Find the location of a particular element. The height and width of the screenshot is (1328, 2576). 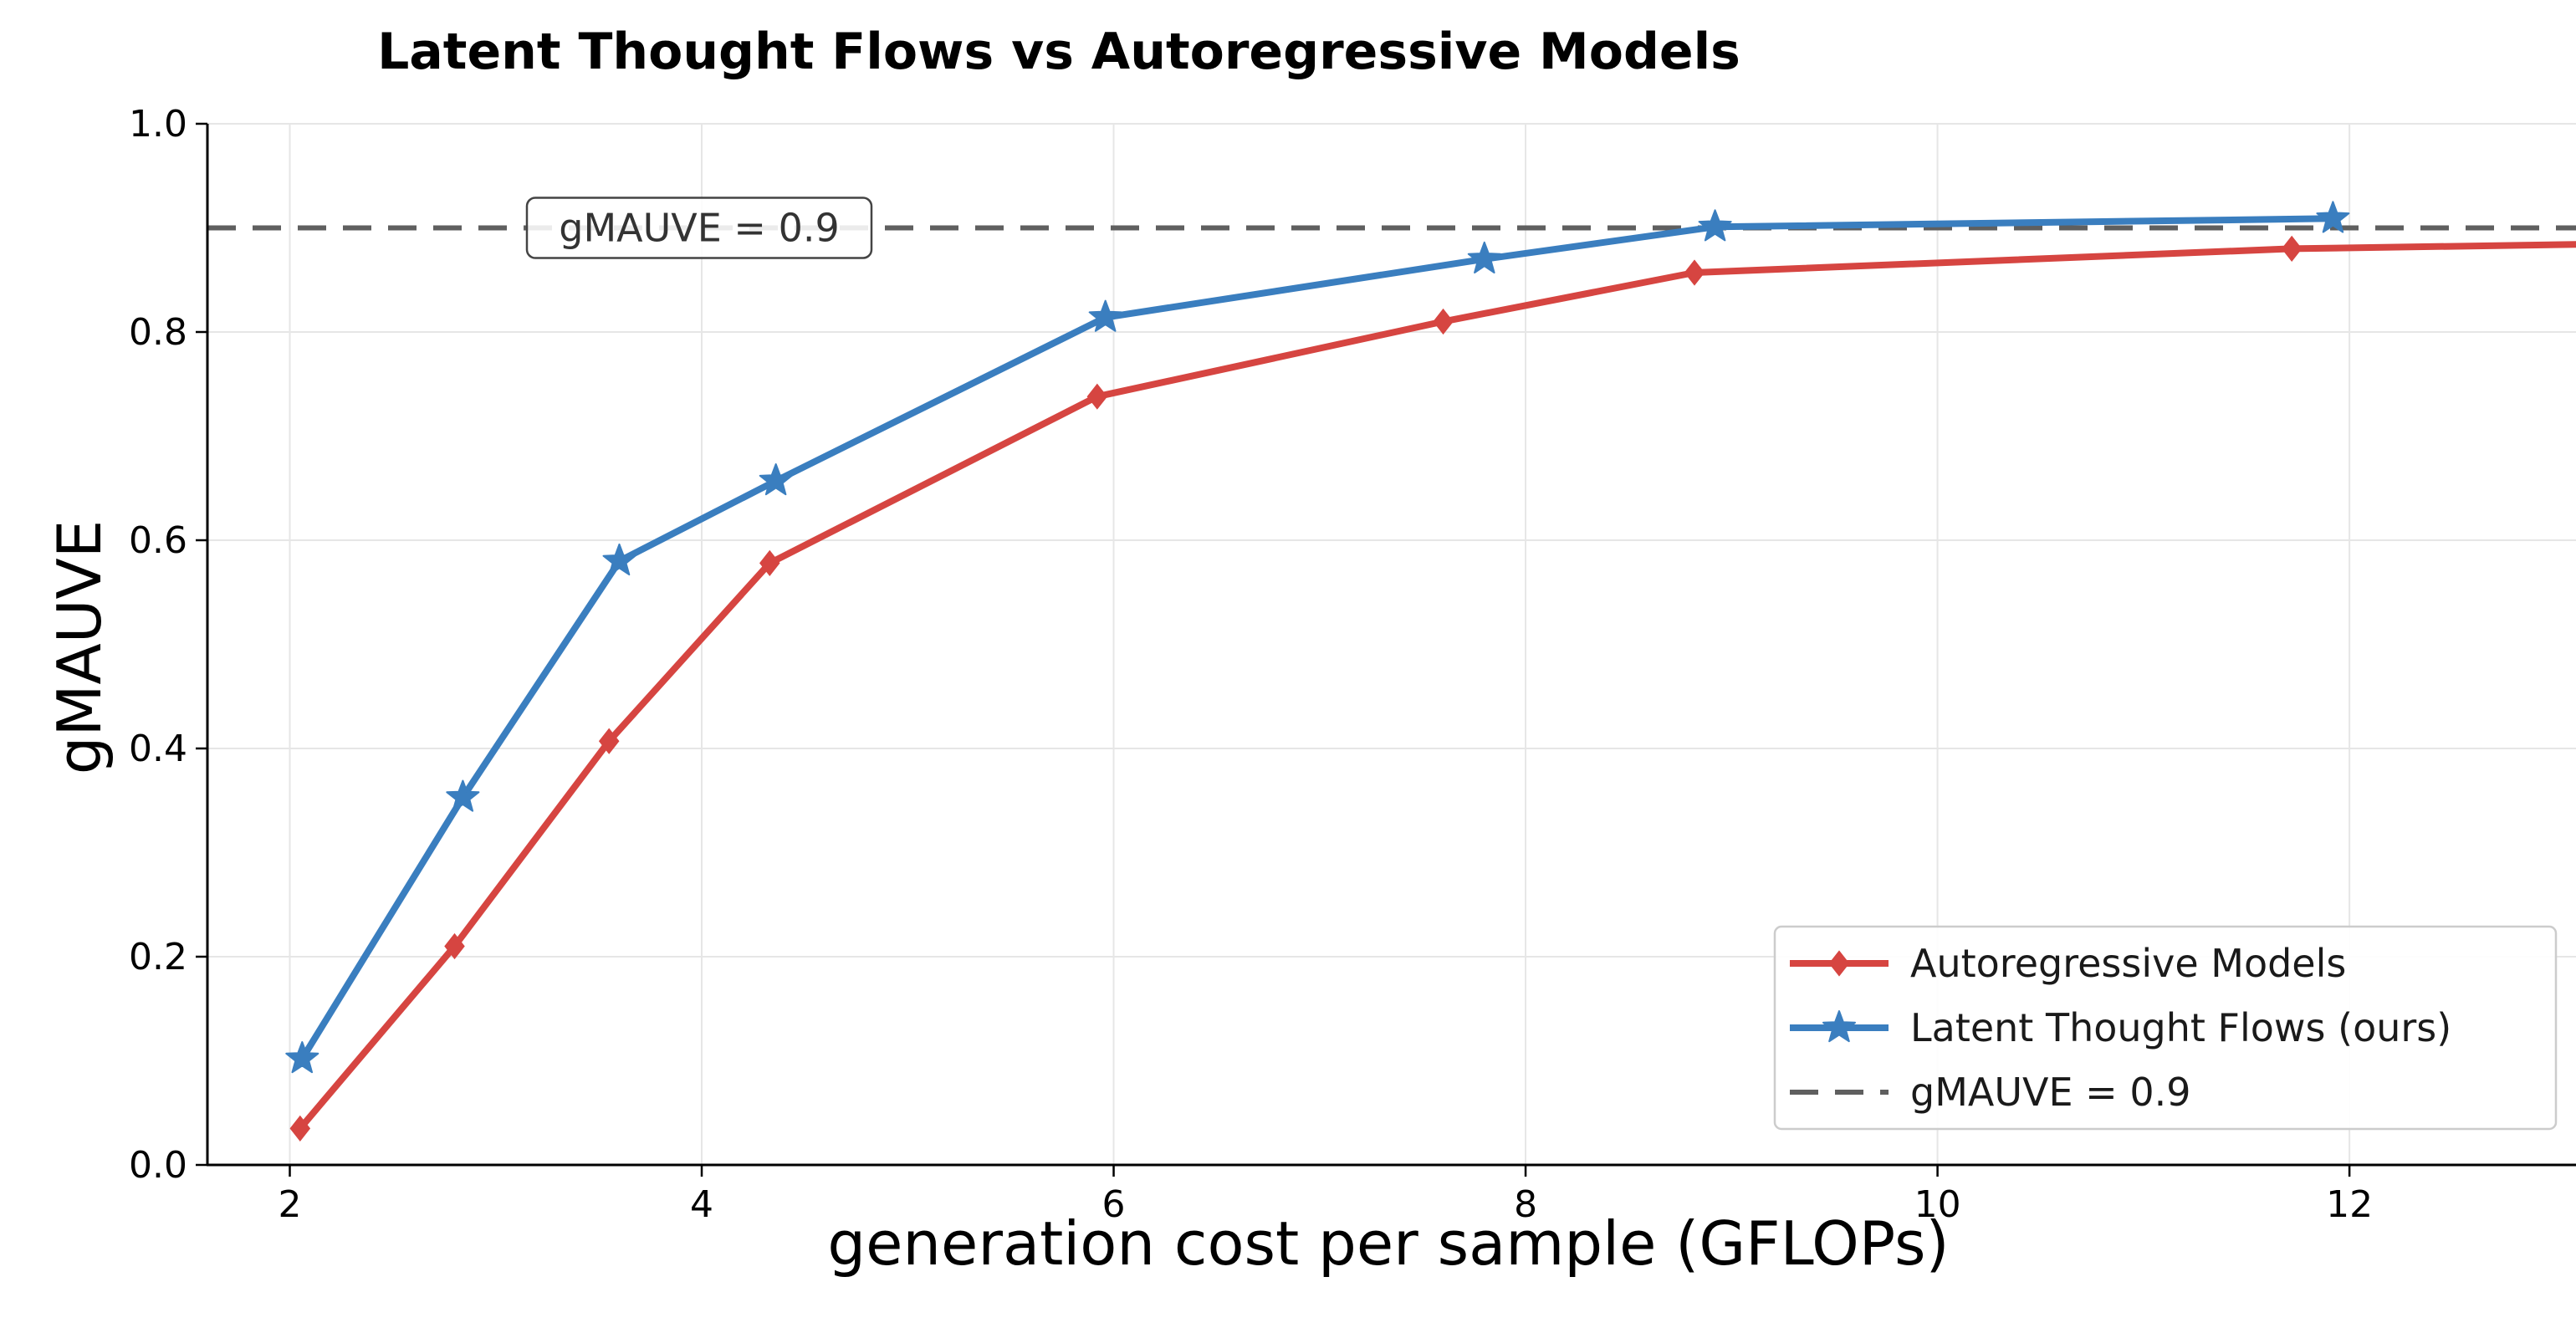

x-tick-label: 2 is located at coordinates (290, 1204).